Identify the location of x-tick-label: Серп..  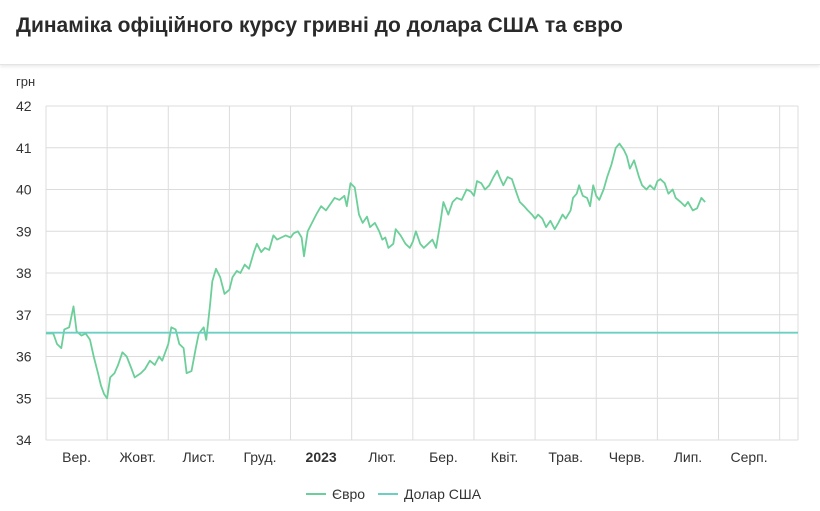
(749, 457).